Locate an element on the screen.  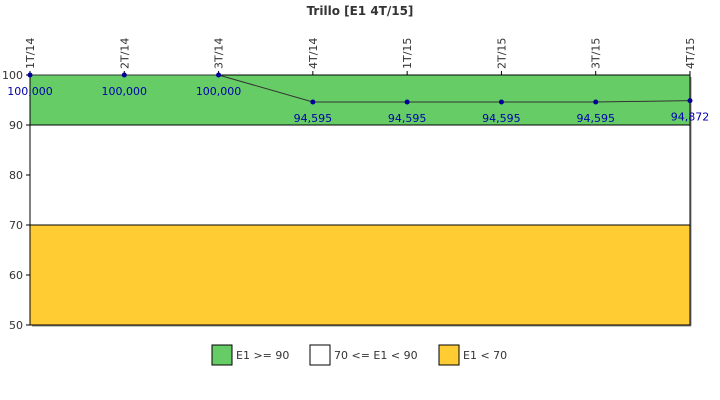
x-tick-label: 2T/15 is located at coordinates (501, 53).